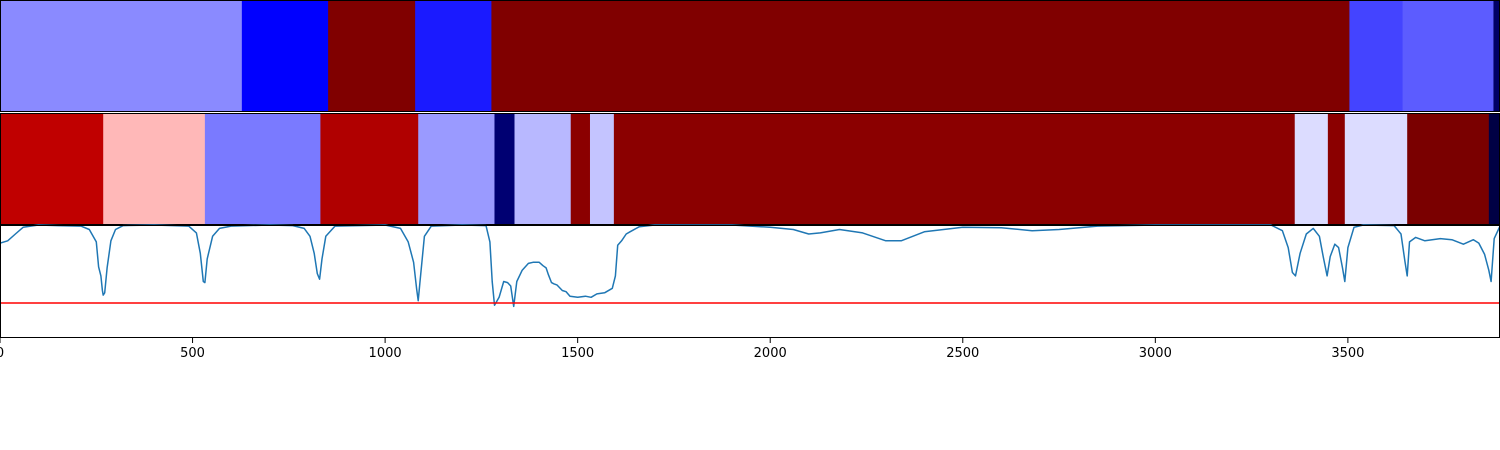 This screenshot has height=450, width=1500. What do you see at coordinates (2, 353) in the screenshot?
I see `x-tick-label-0: 0` at bounding box center [2, 353].